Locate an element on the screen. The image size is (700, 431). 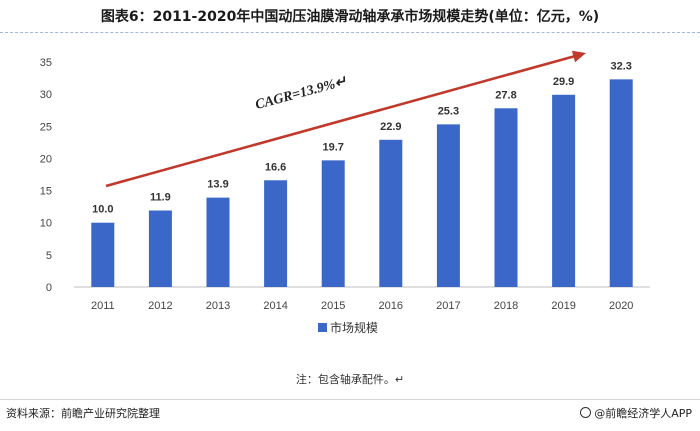
y-tick-label: 15 is located at coordinates (46, 192).